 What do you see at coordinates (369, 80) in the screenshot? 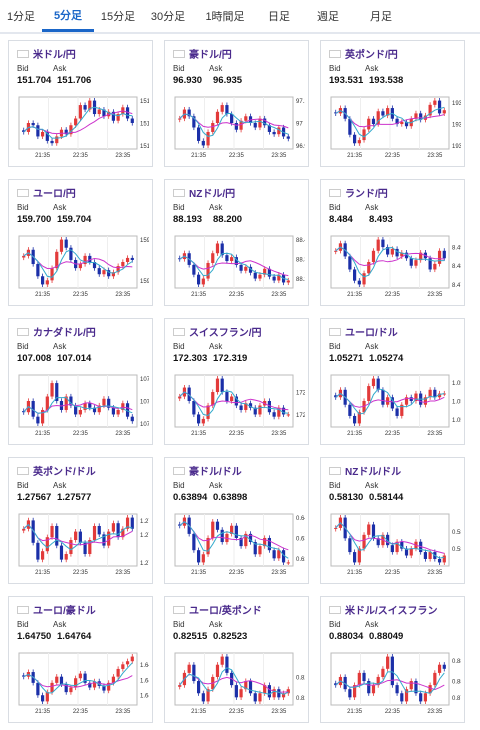
I see `price-values: 193.531 193.538` at bounding box center [369, 80].